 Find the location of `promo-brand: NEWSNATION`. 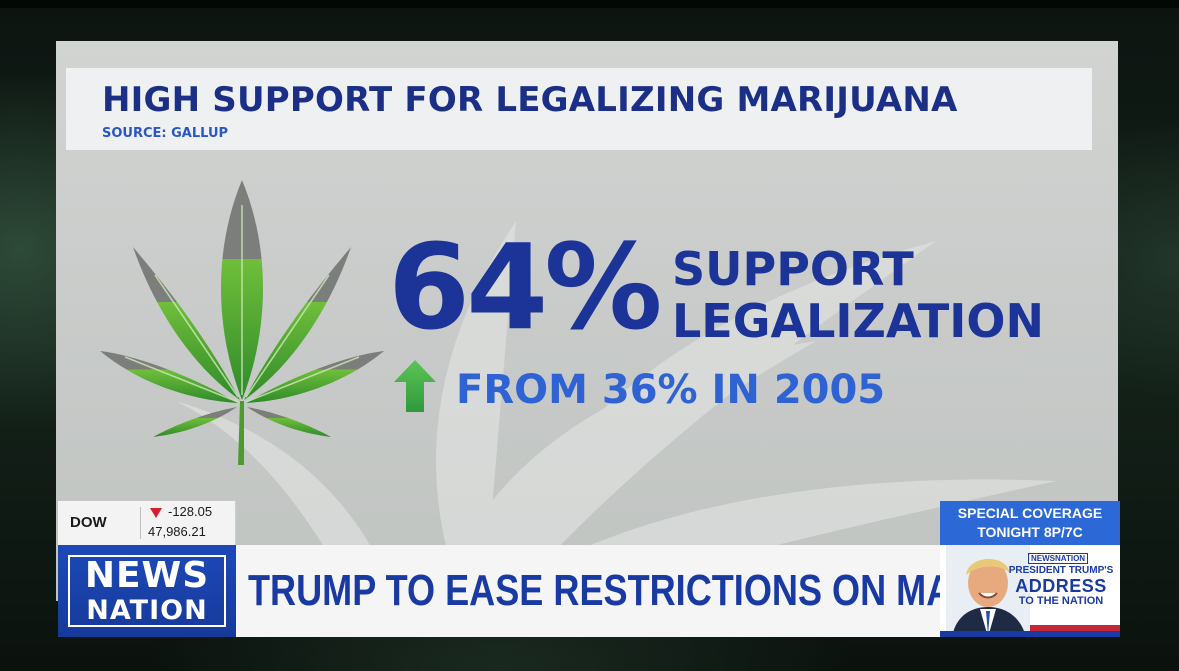

promo-brand: NEWSNATION is located at coordinates (1058, 558).